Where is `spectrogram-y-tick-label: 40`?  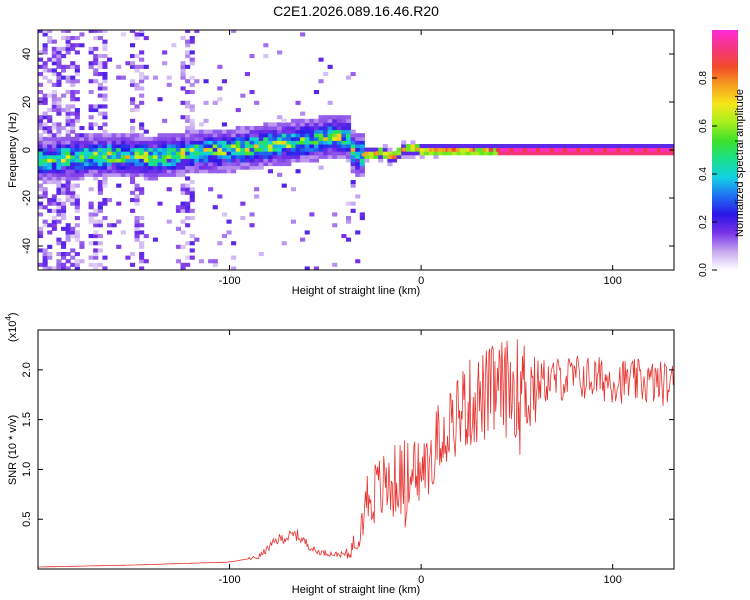
spectrogram-y-tick-label: 40 is located at coordinates (27, 54).